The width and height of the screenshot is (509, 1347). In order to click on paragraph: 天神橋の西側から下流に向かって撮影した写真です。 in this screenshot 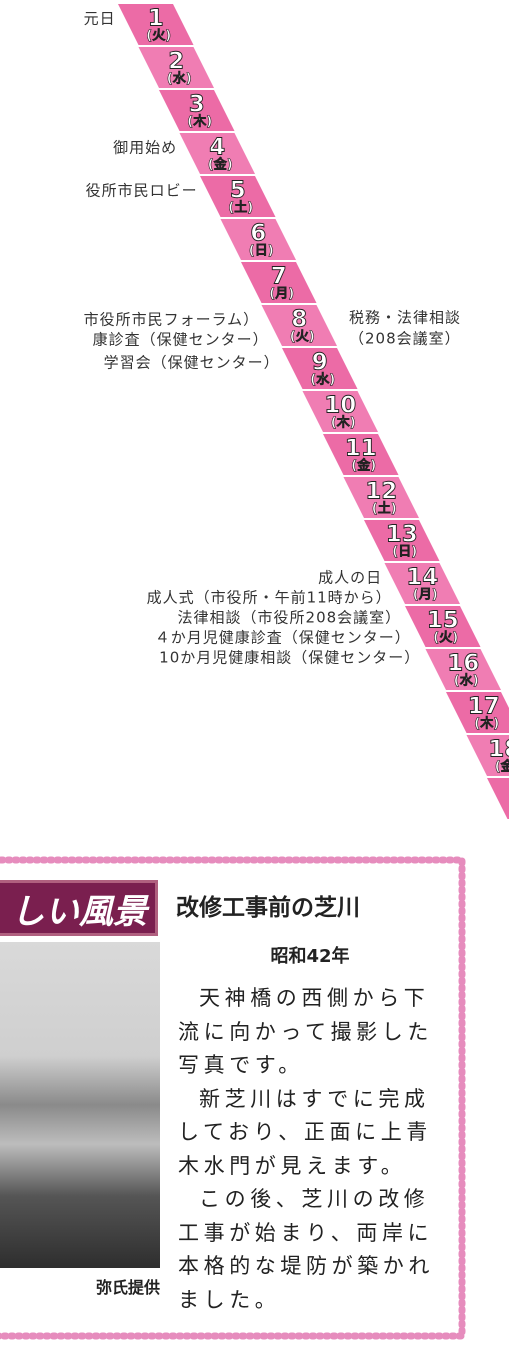, I will do `click(305, 1031)`.